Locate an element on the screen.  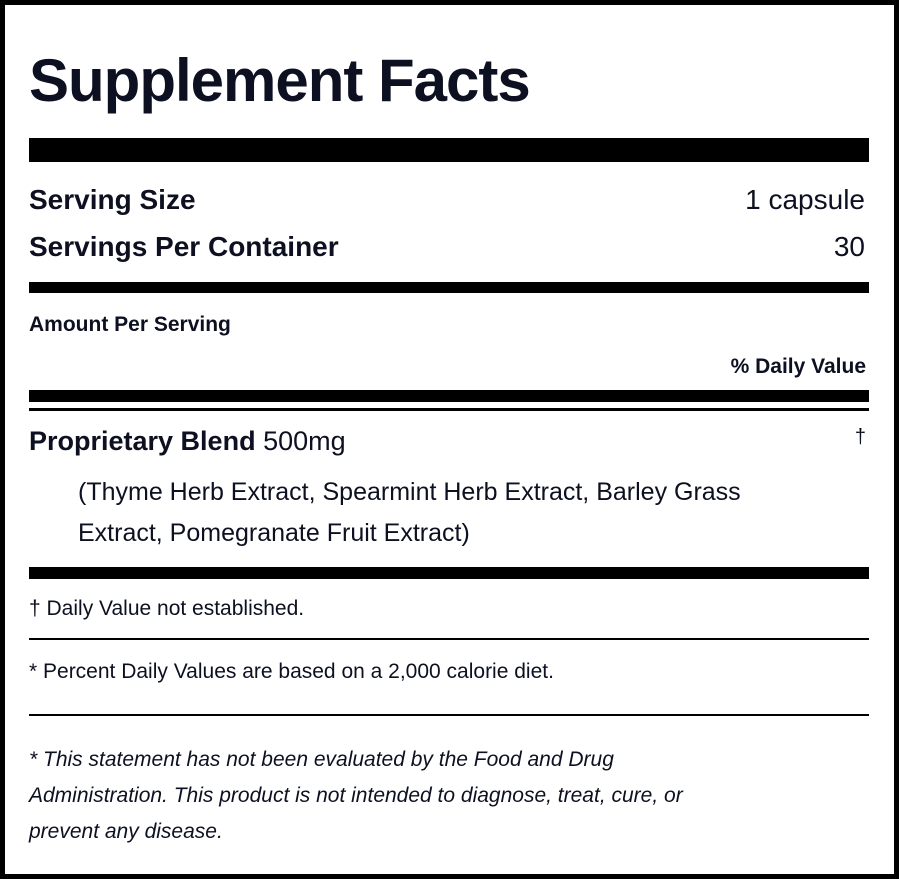
disclaimer-line: prevent any disease. is located at coordinates (126, 831).